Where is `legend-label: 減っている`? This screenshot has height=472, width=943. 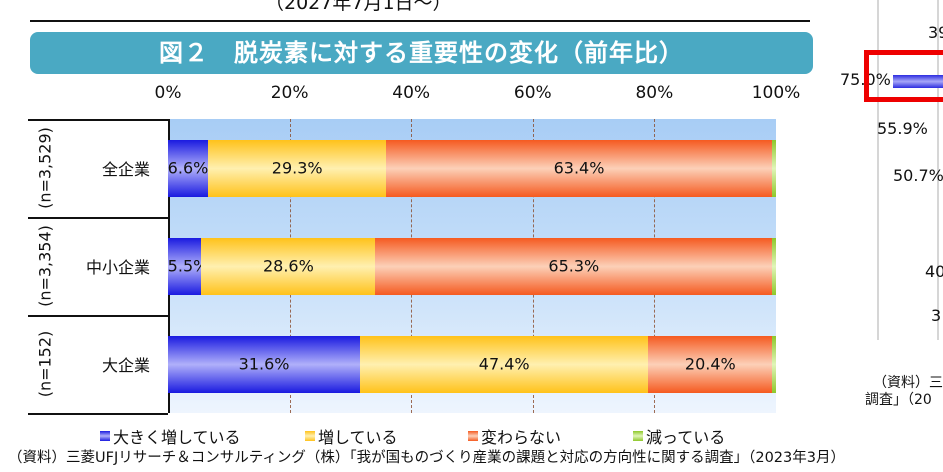
legend-label: 減っている is located at coordinates (686, 437).